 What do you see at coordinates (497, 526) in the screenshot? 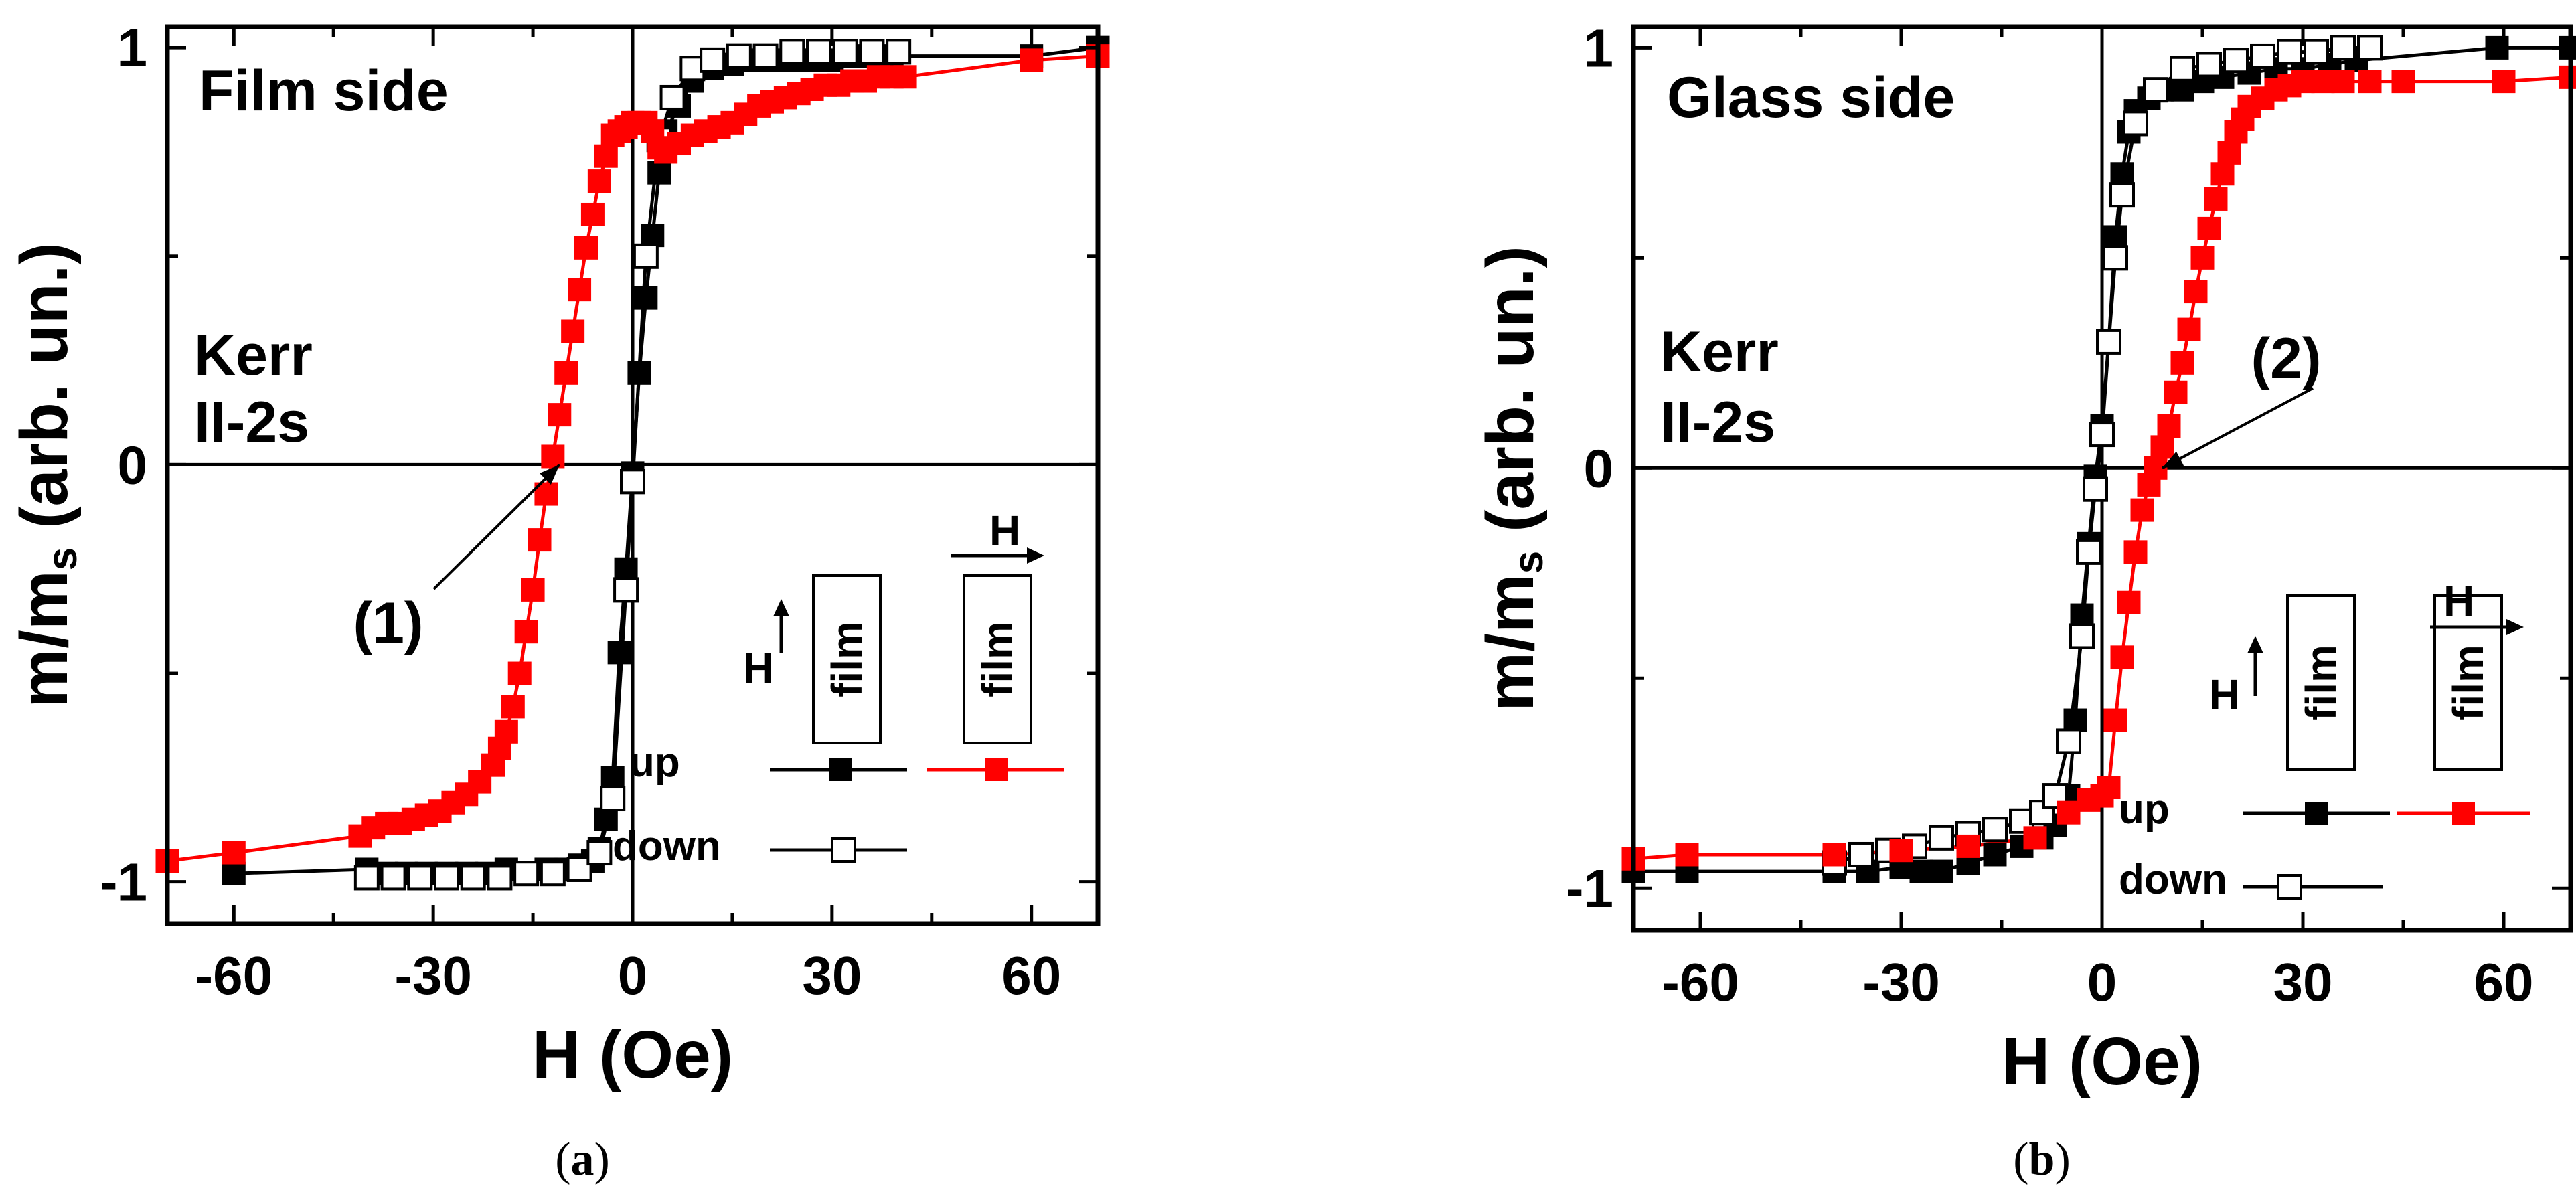
I see `pointer-arrow-line` at bounding box center [497, 526].